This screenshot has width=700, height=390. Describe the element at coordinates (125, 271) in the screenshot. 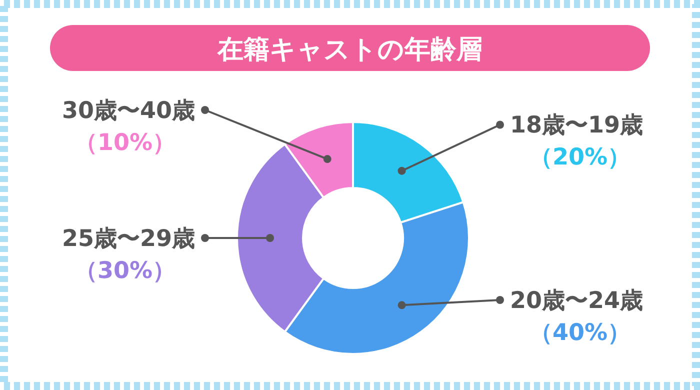

I see `data-label: （30%）` at that location.